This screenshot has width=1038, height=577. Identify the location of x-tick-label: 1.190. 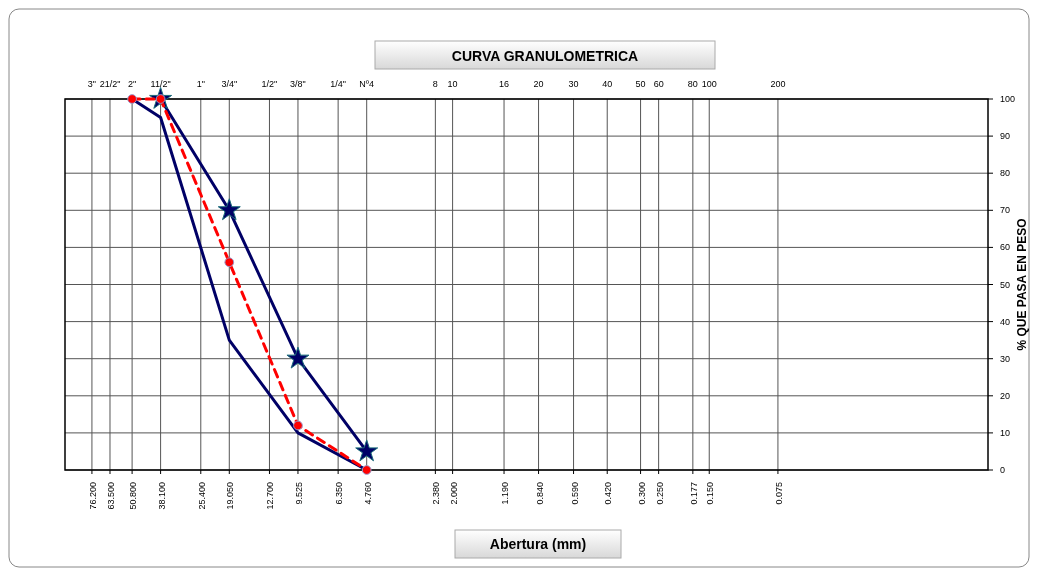
(505, 493).